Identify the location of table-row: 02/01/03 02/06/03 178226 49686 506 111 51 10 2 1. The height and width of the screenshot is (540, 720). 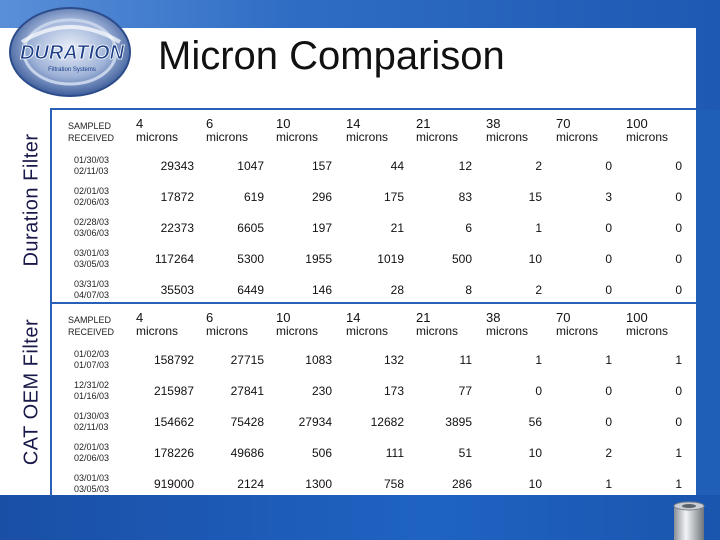
(374, 452).